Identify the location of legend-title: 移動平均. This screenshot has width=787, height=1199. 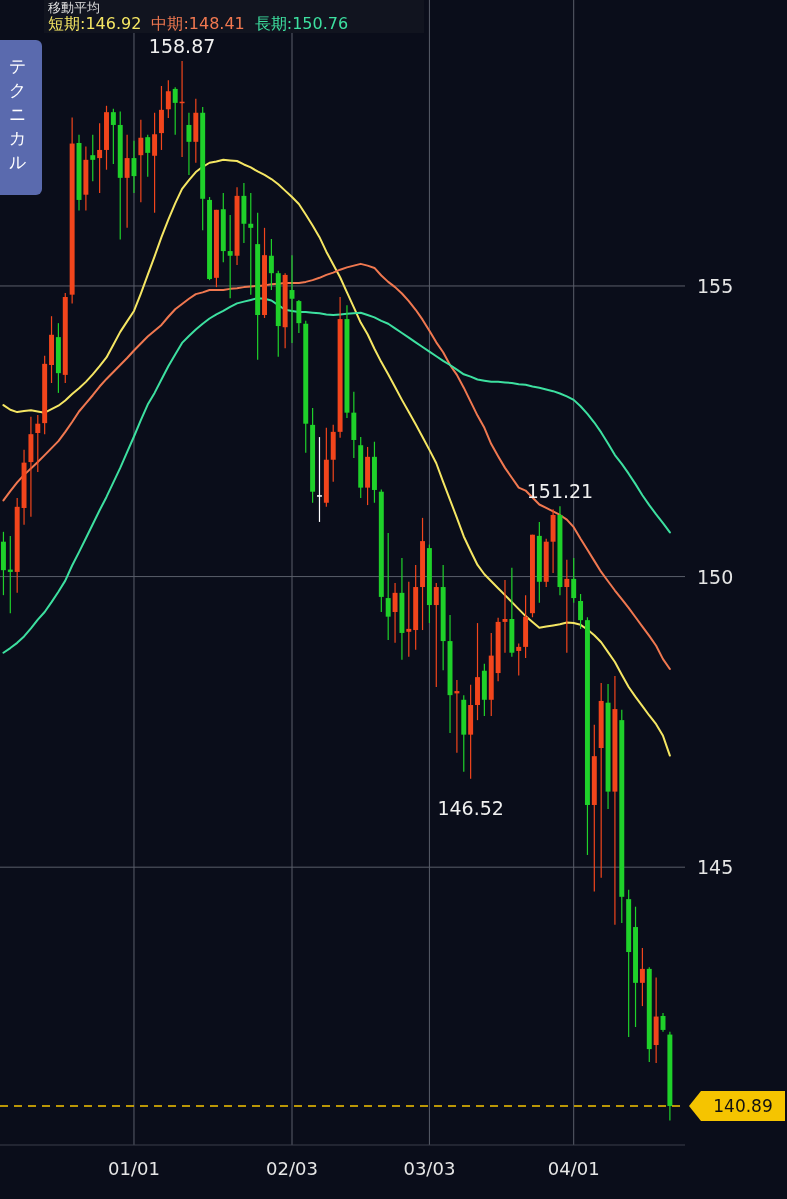
(74, 7).